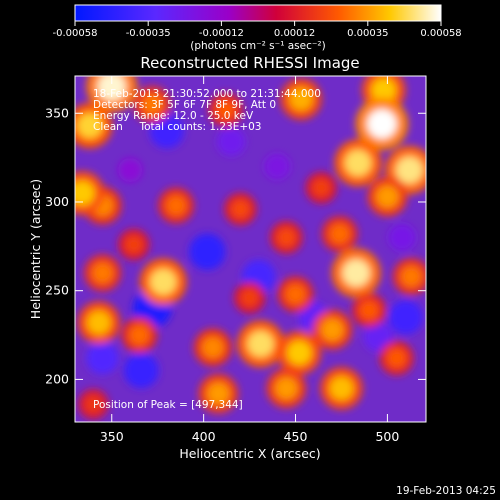  What do you see at coordinates (204, 436) in the screenshot?
I see `x-tick-label: 400` at bounding box center [204, 436].